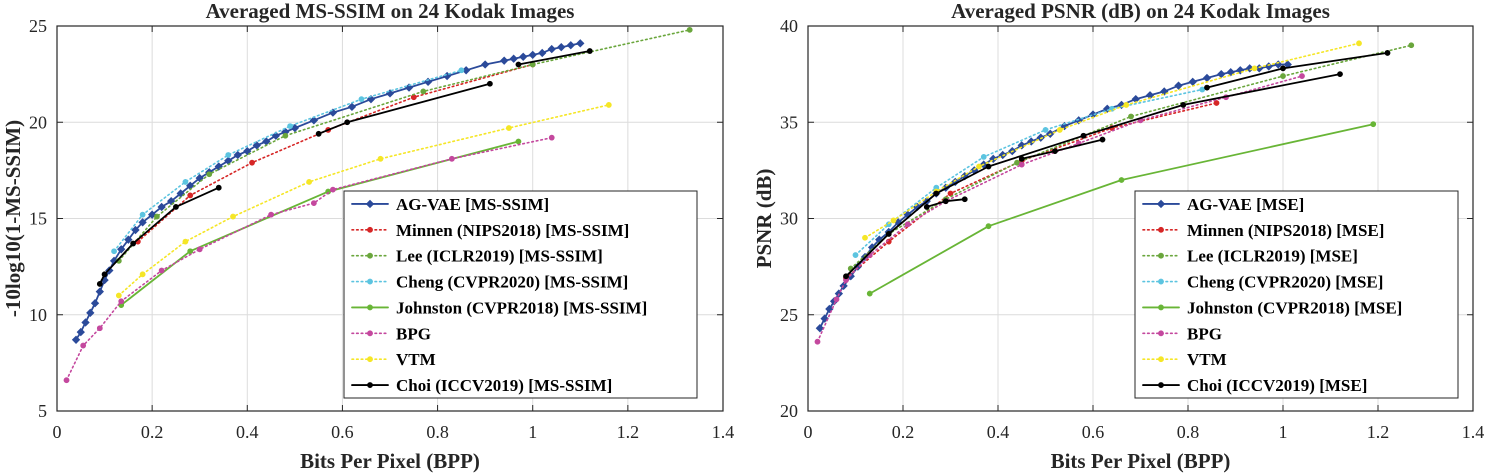  What do you see at coordinates (512, 230) in the screenshot?
I see `legend-label: Minnen (NIPS2018) [MS-SSIM]` at bounding box center [512, 230].